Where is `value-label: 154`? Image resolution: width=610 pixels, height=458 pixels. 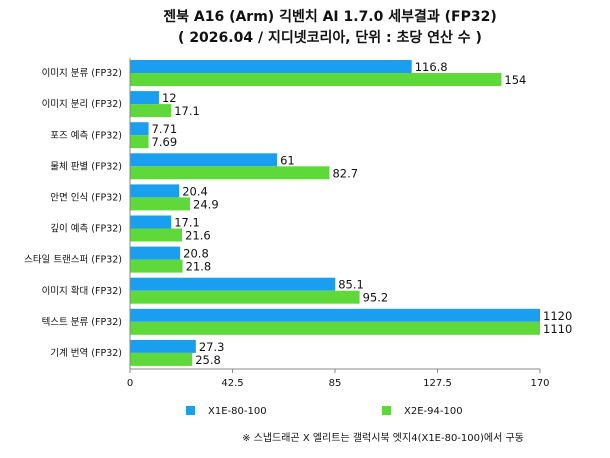
value-label: 154 is located at coordinates (515, 80).